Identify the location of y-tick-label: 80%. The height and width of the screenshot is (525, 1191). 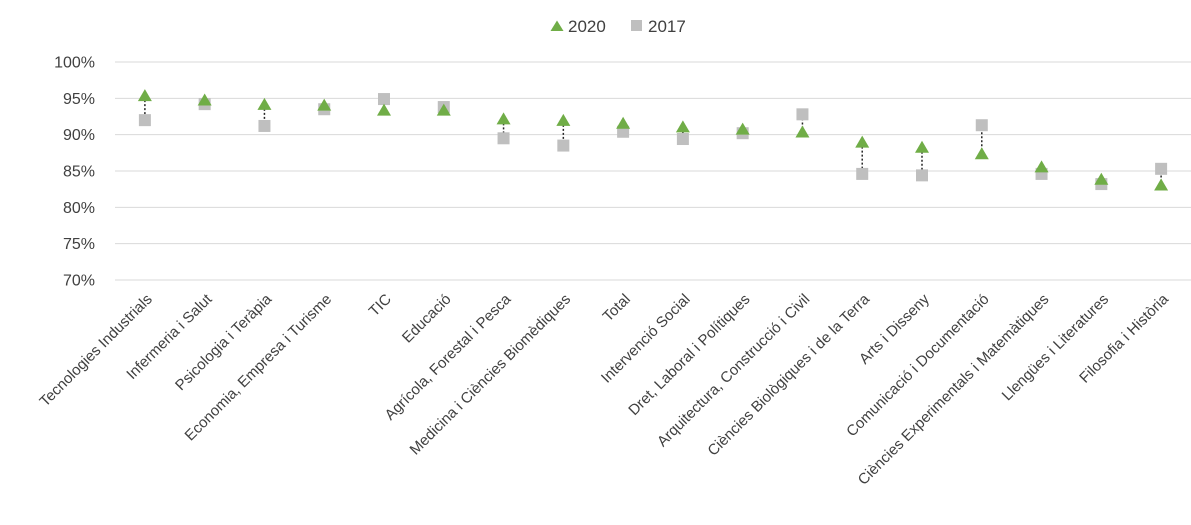
(79, 208).